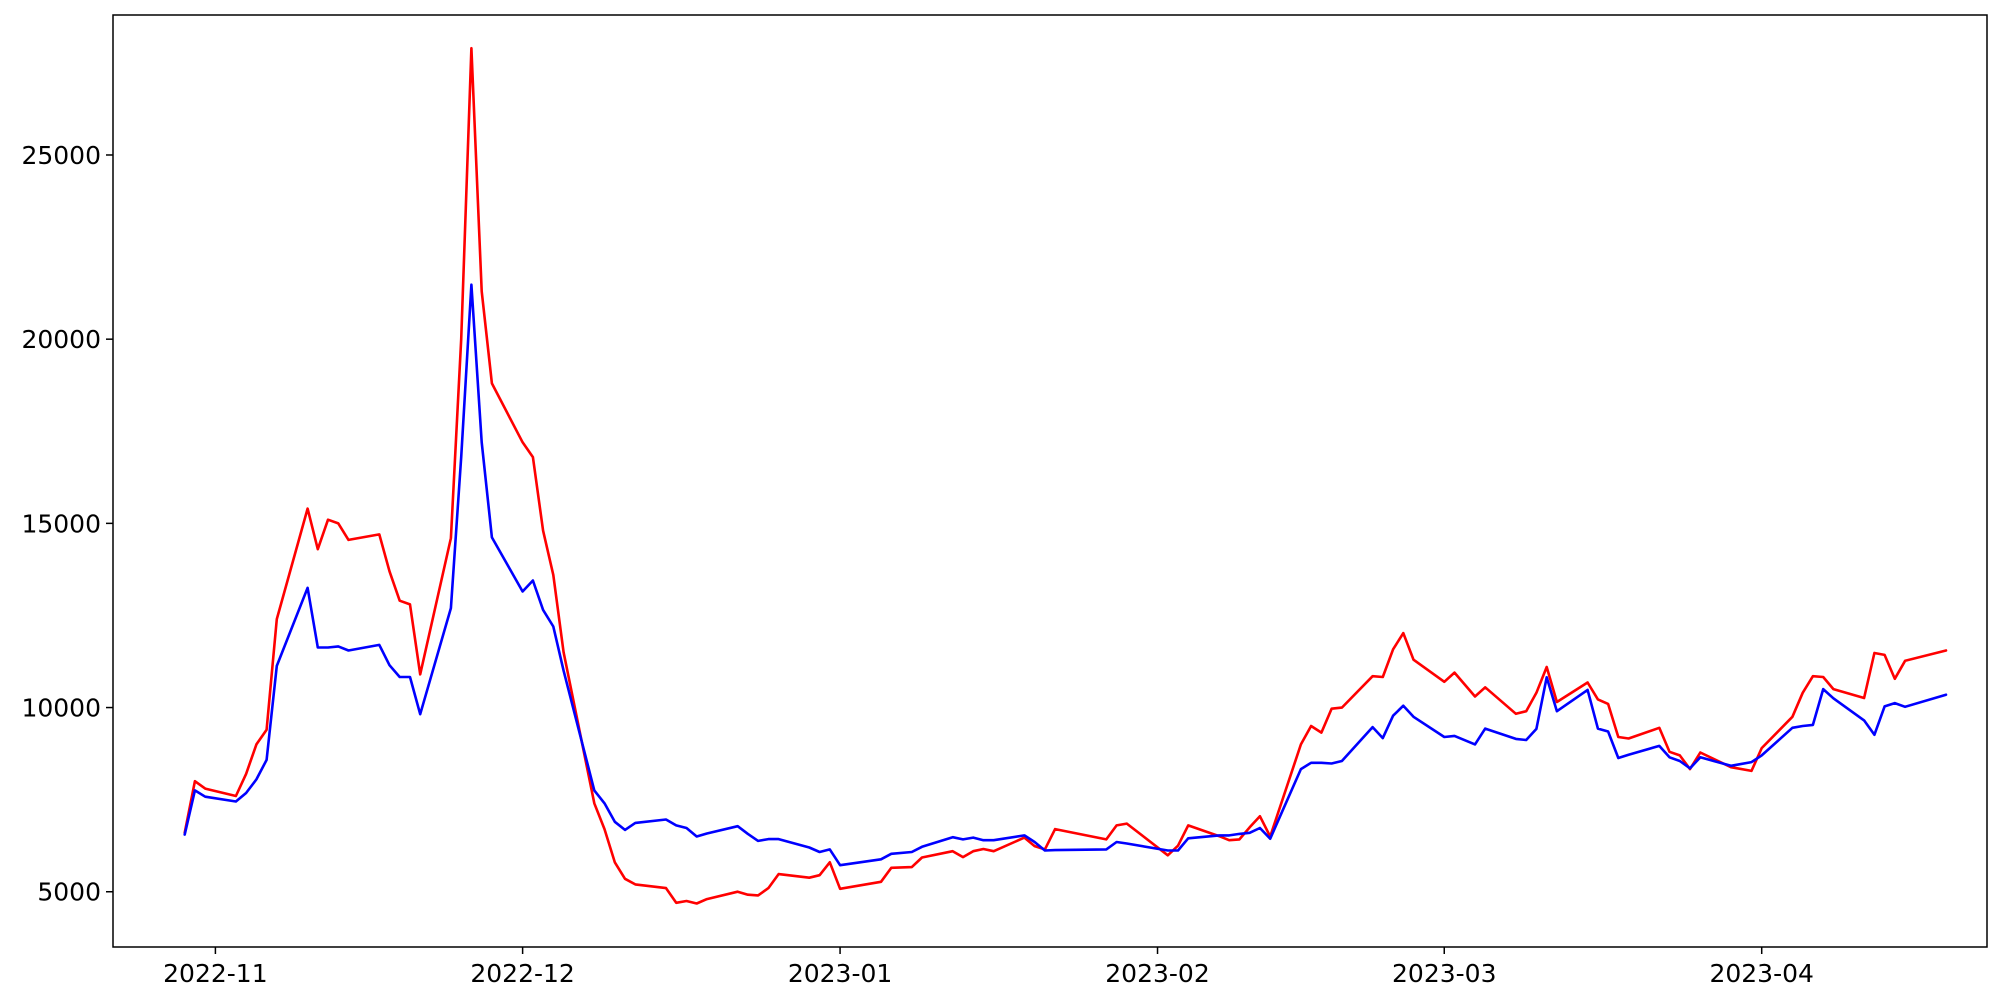 This screenshot has width=2000, height=1000. What do you see at coordinates (840, 973) in the screenshot?
I see `x-tick-label: 2023-01` at bounding box center [840, 973].